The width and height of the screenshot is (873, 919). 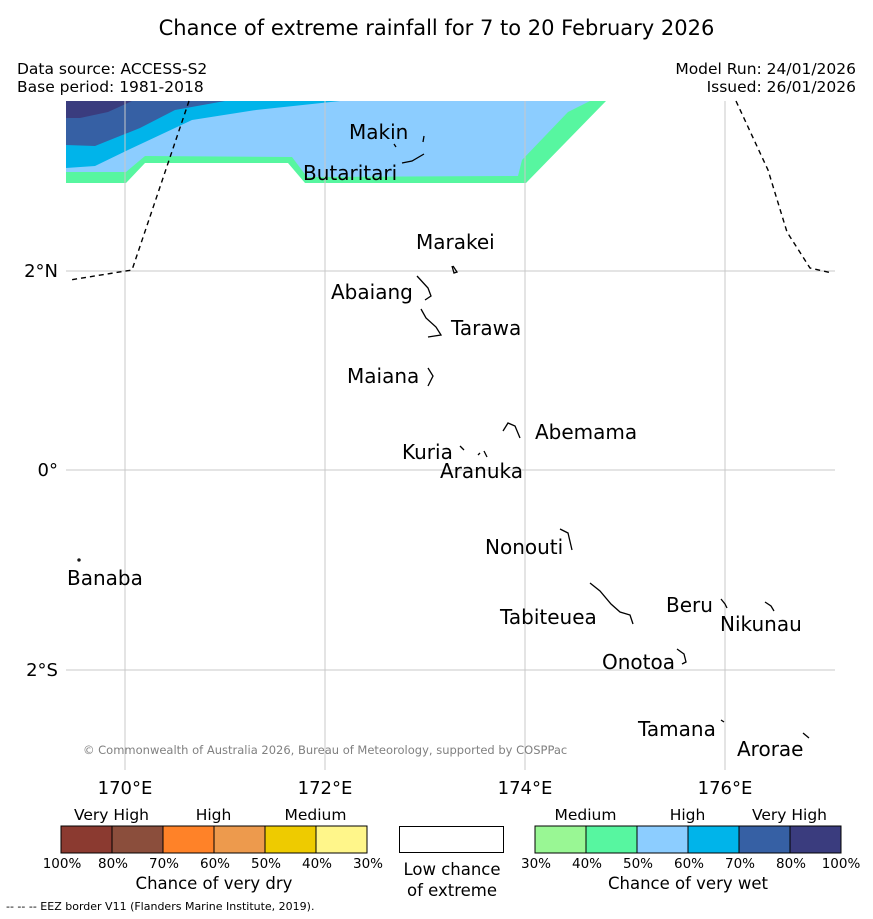 What do you see at coordinates (431, 323) in the screenshot?
I see `island-tarawa` at bounding box center [431, 323].